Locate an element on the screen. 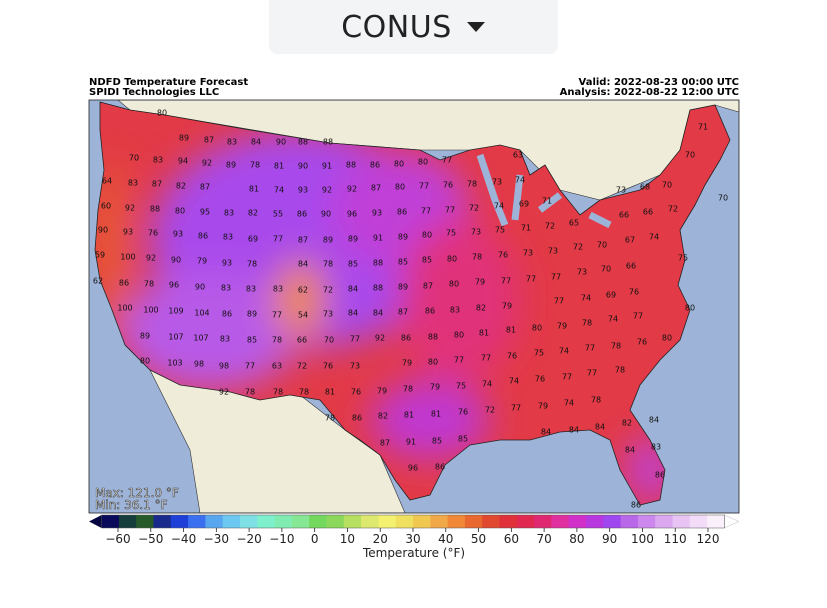  station-temp: 85 is located at coordinates (403, 262).